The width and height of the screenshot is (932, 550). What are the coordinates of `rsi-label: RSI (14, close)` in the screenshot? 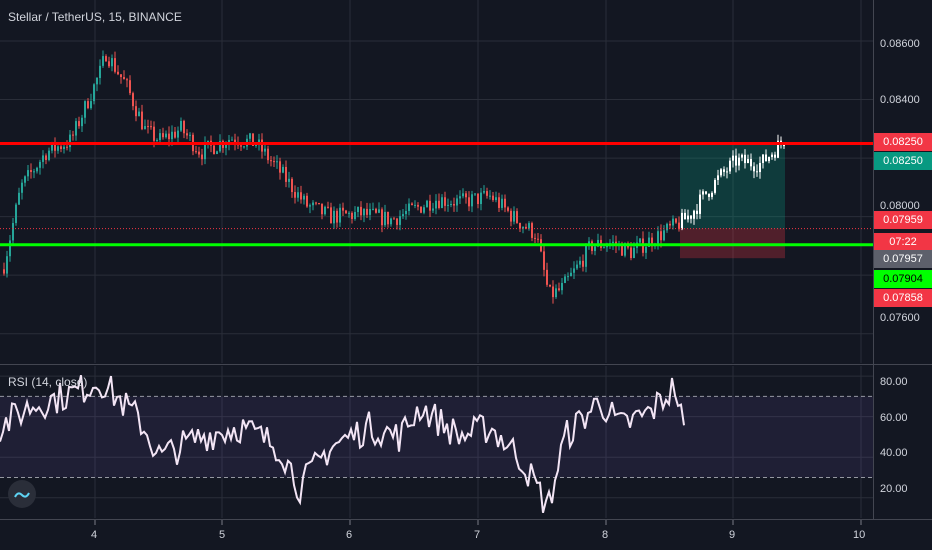 It's located at (48, 382).